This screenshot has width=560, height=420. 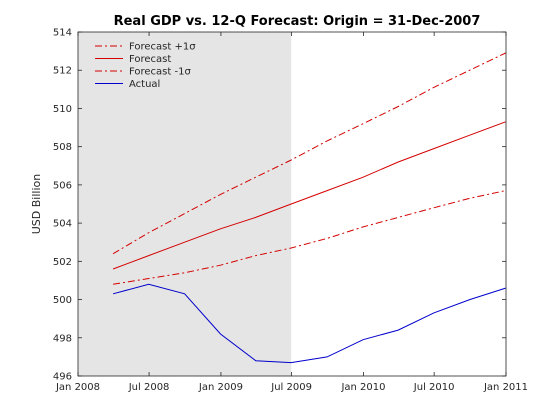 I want to click on x-tick-label: Jul 2008, so click(x=149, y=387).